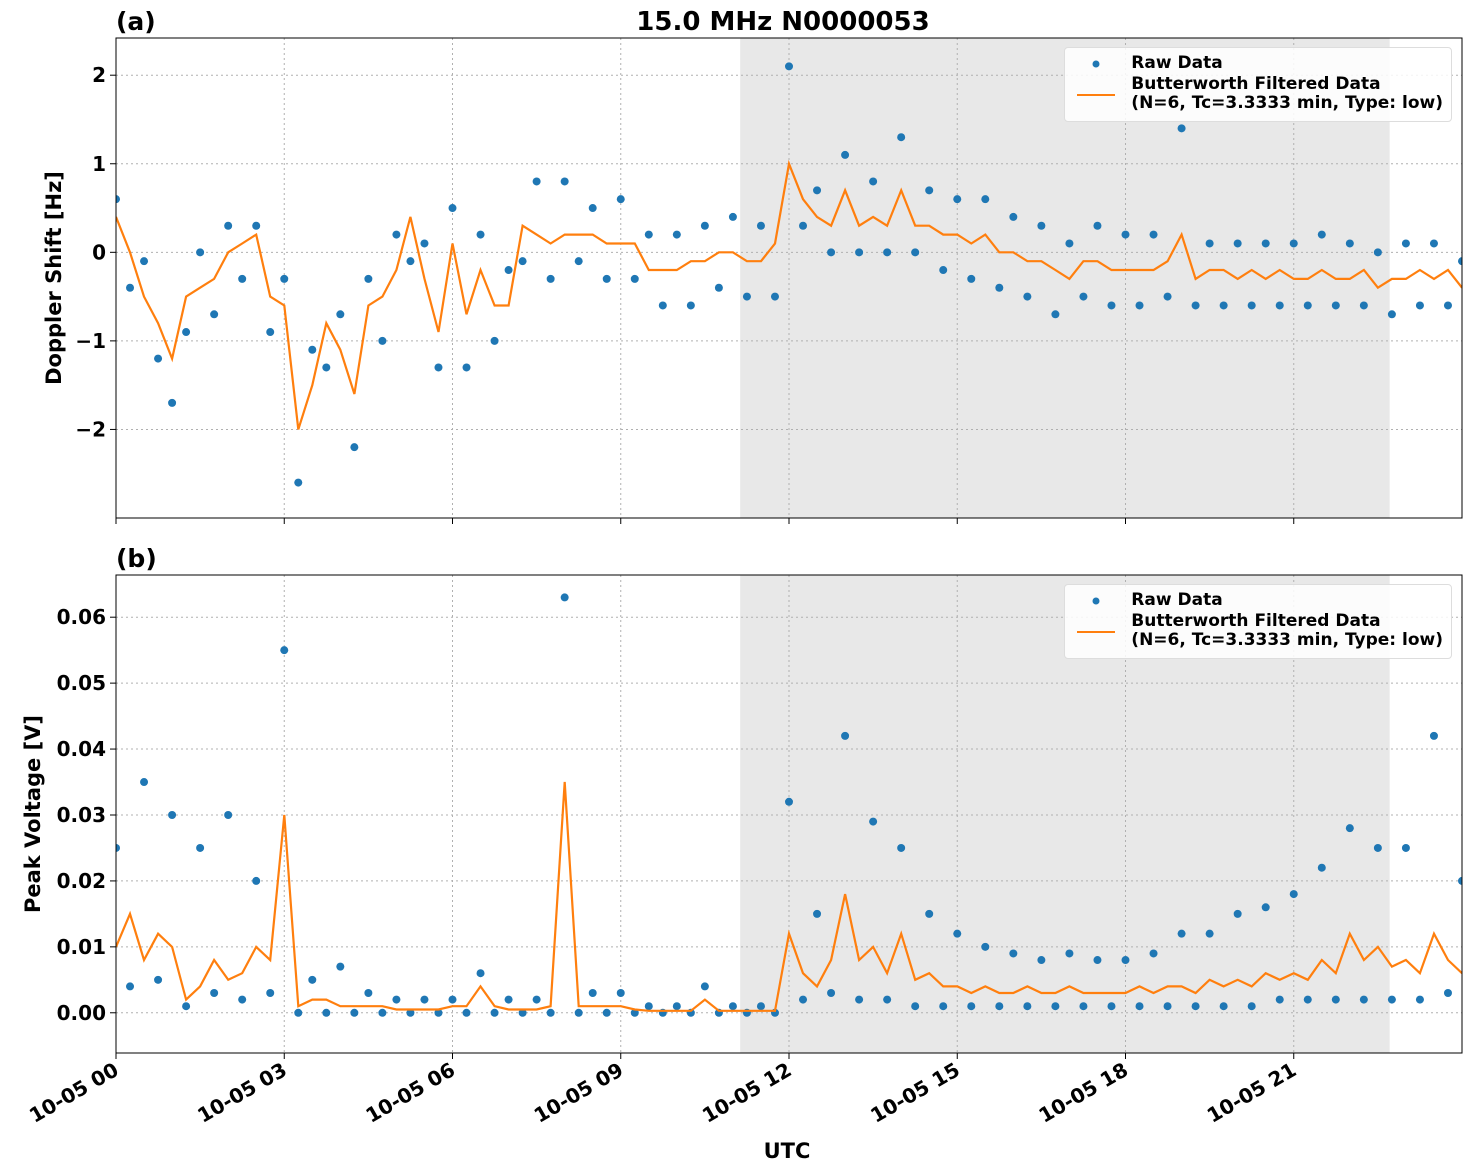 Image resolution: width=1472 pixels, height=1172 pixels. What do you see at coordinates (74, 1092) in the screenshot?
I see `x-tick-label: 10-05 00` at bounding box center [74, 1092].